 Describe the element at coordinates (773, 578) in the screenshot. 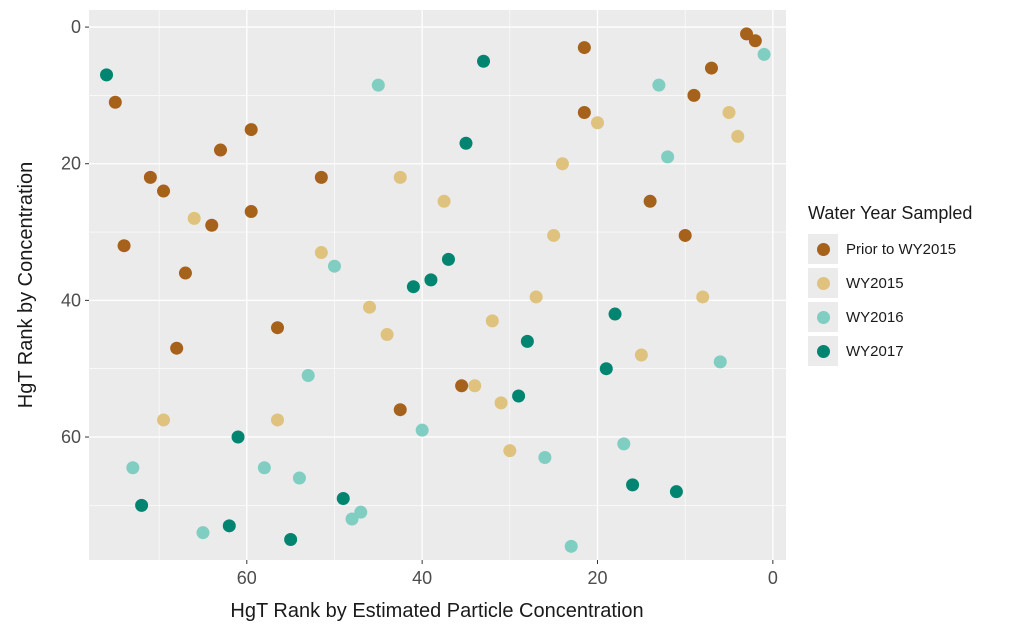

I see `x-tick-label: 0` at that location.